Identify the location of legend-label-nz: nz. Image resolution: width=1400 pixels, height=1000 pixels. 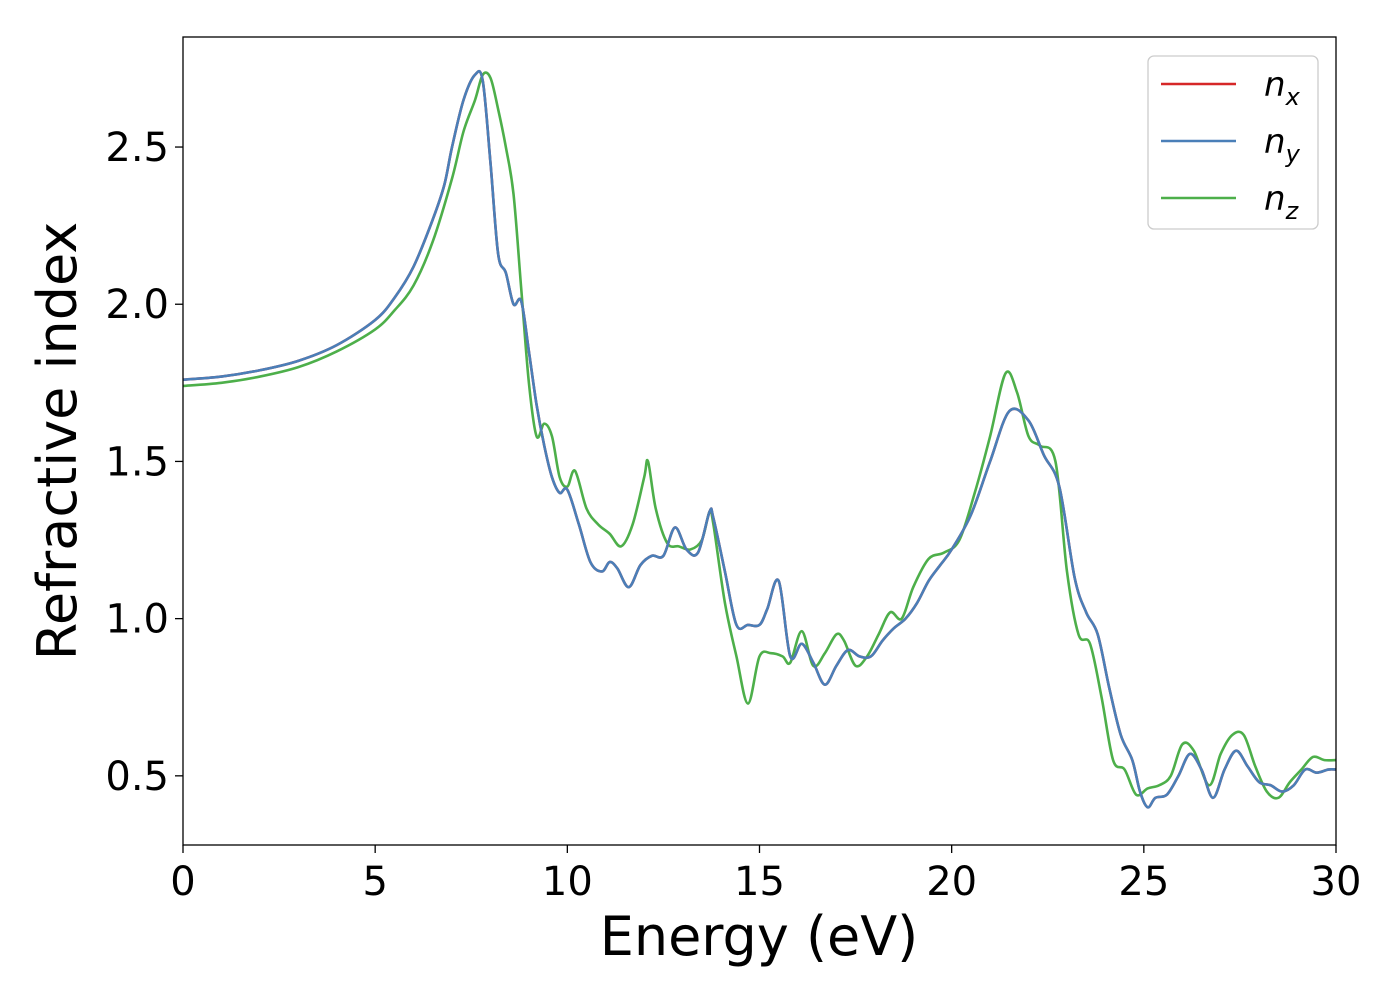
(1282, 202).